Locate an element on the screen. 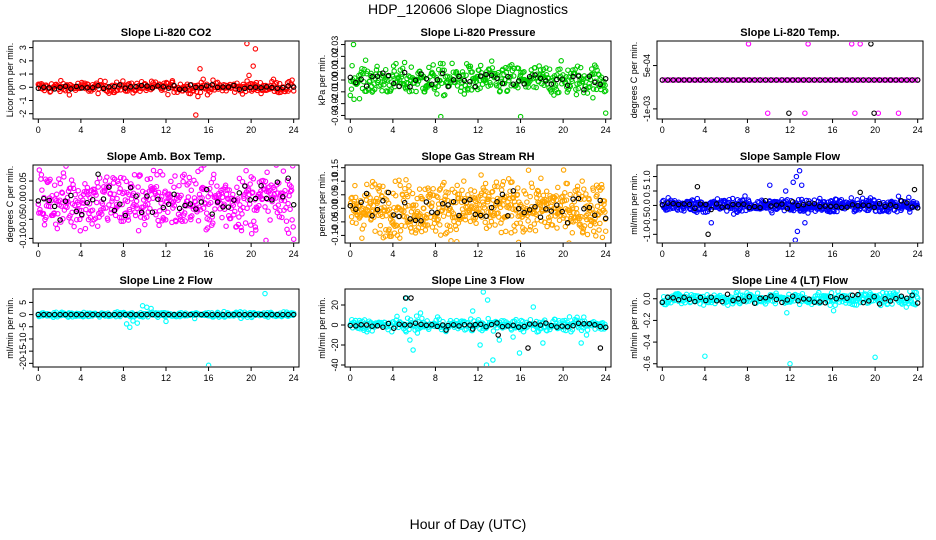 Image resolution: width=936 pixels, height=540 pixels. points-layer is located at coordinates (478, 328).